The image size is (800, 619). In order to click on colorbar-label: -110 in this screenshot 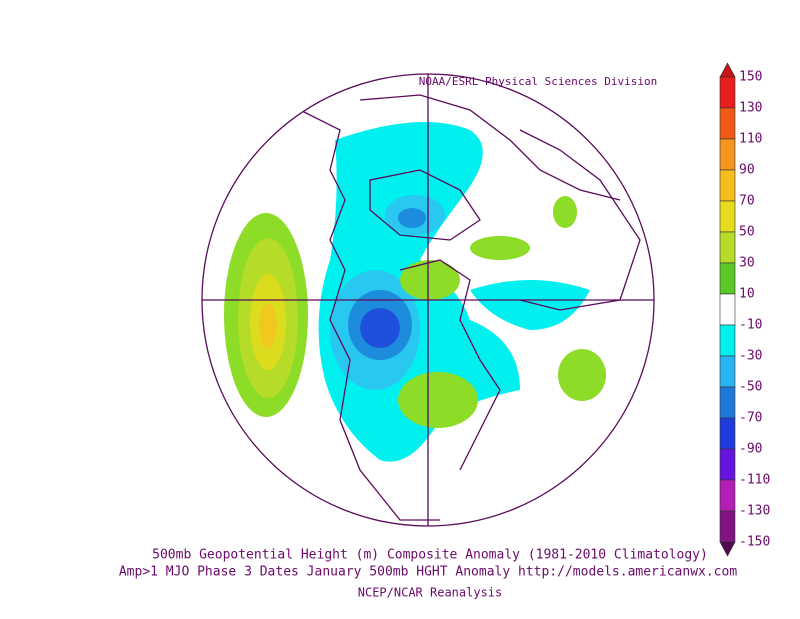, I will do `click(754, 480)`.